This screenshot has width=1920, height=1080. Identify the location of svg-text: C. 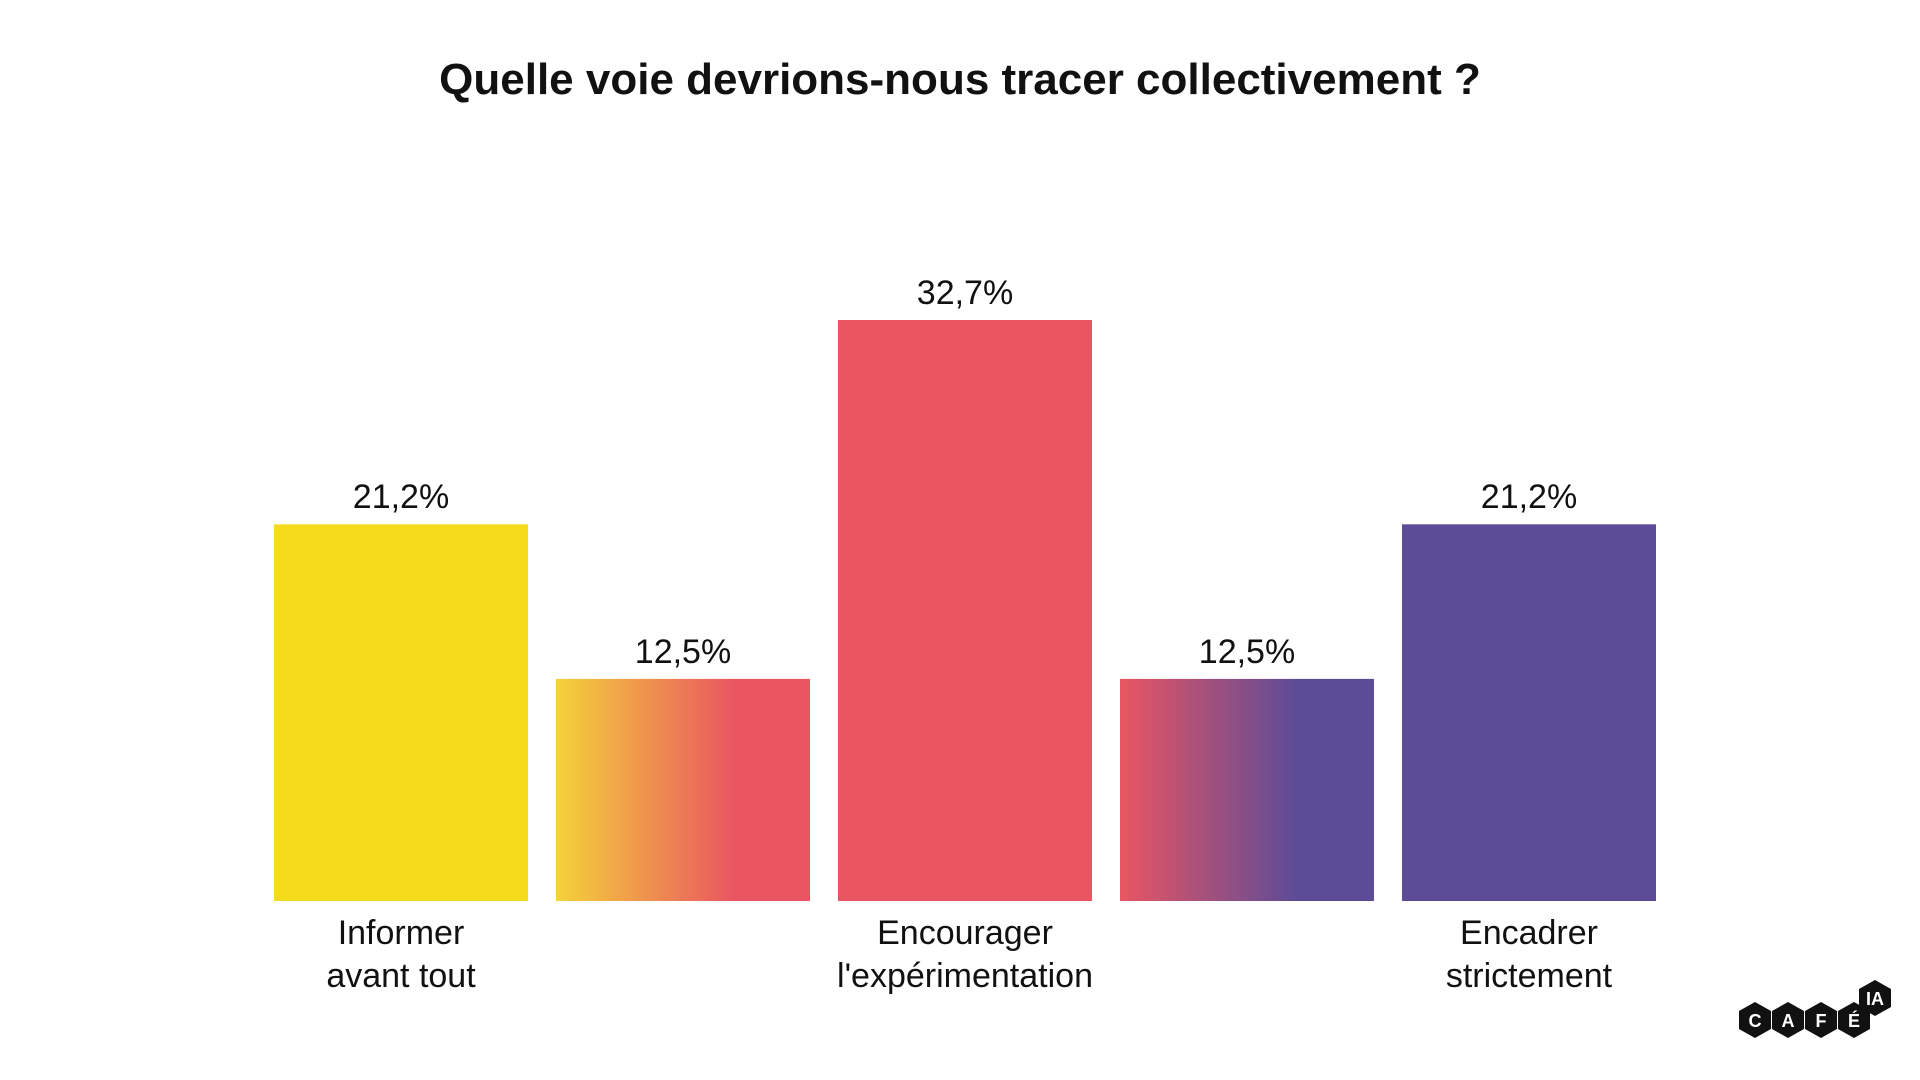
(1755, 1021).